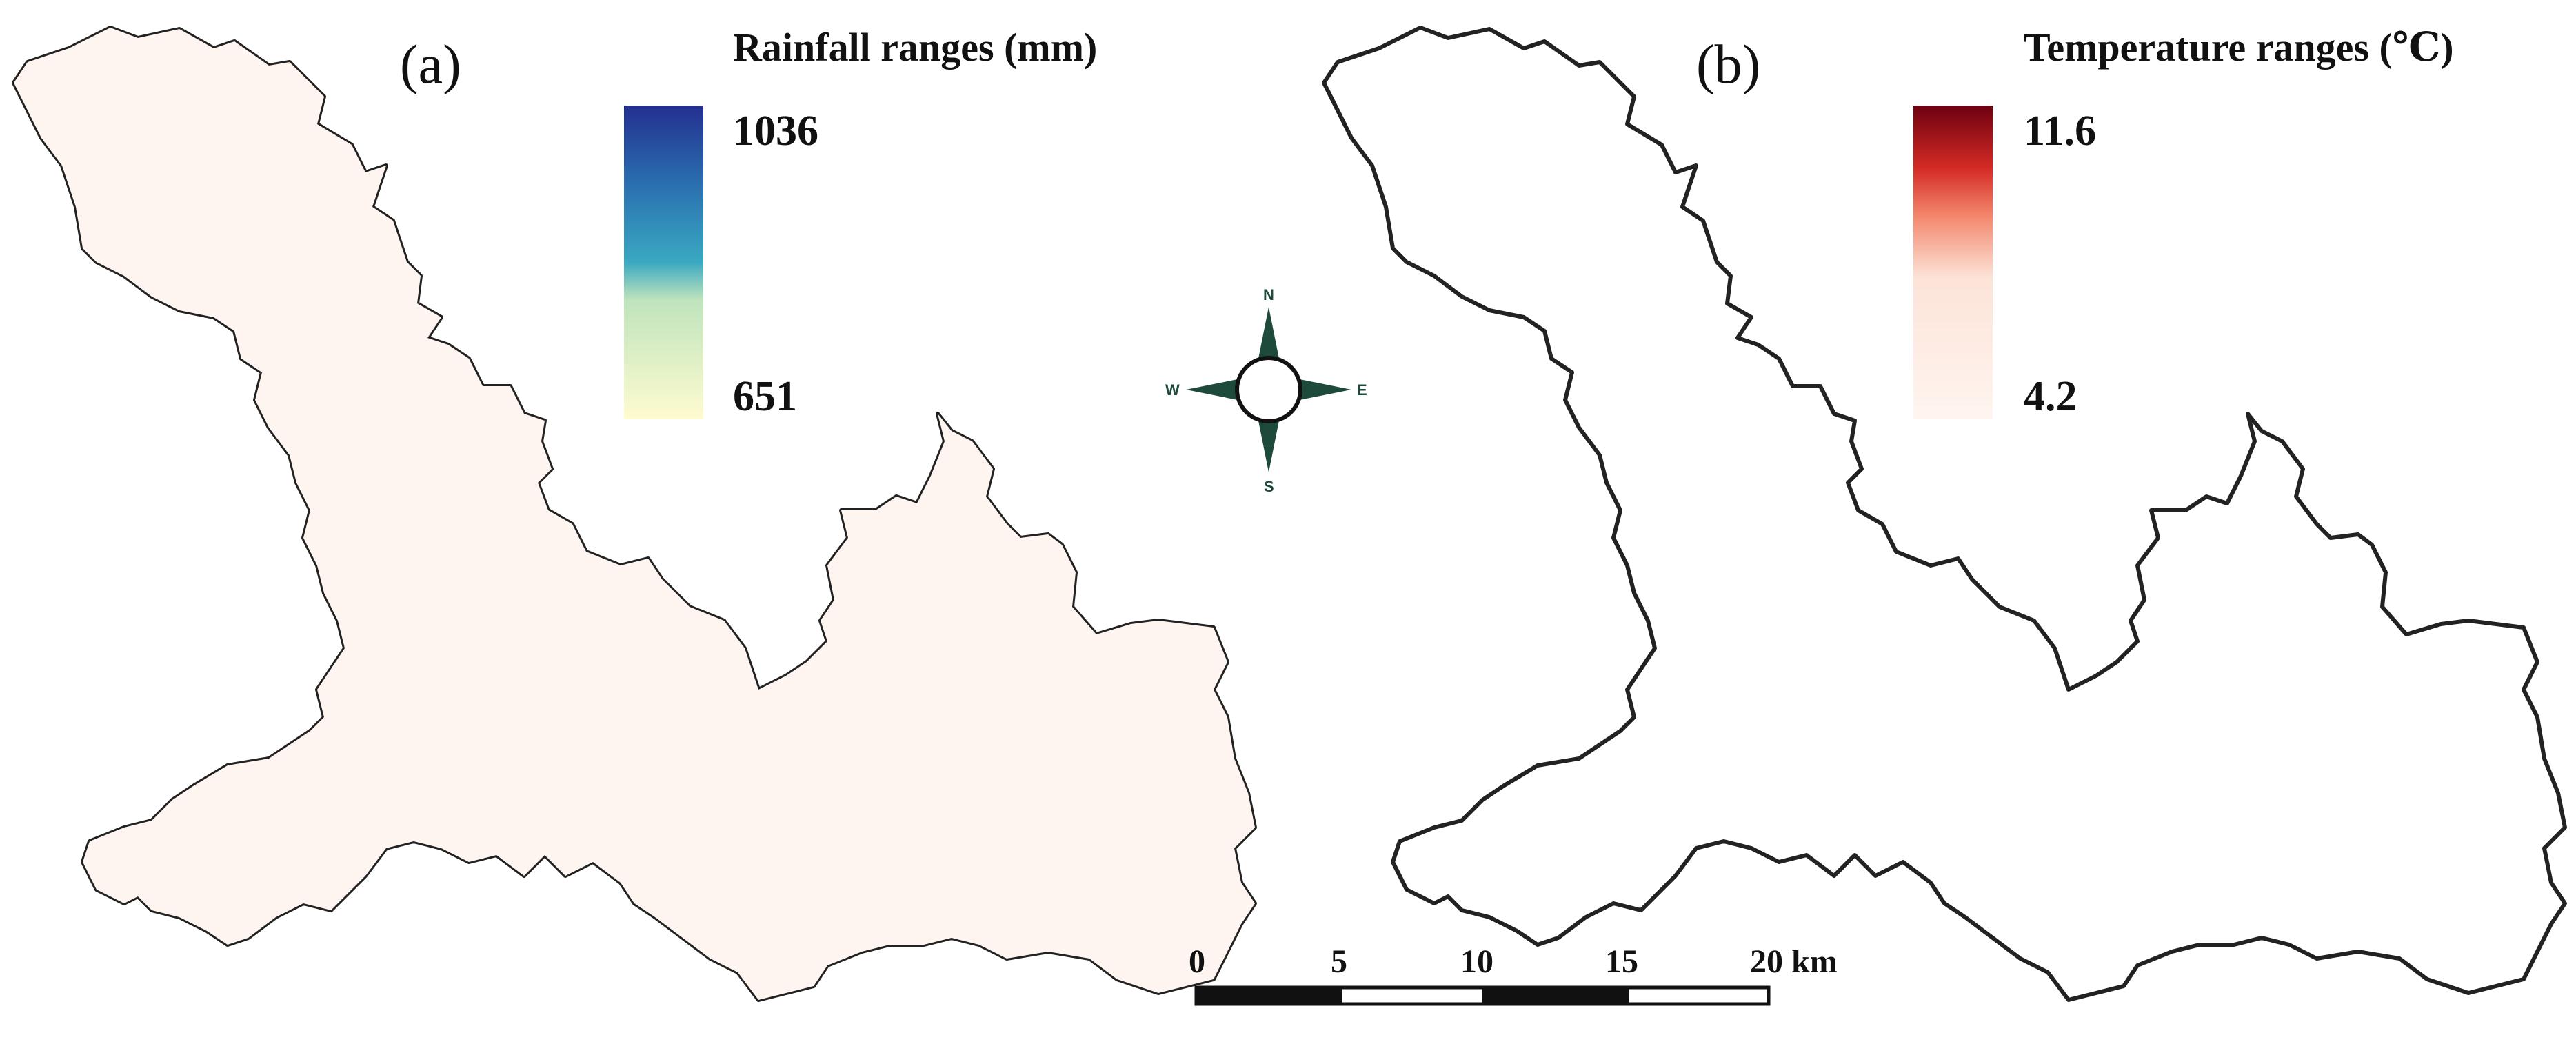 The image size is (2576, 1053). I want to click on compass-label-n: N, so click(1268, 295).